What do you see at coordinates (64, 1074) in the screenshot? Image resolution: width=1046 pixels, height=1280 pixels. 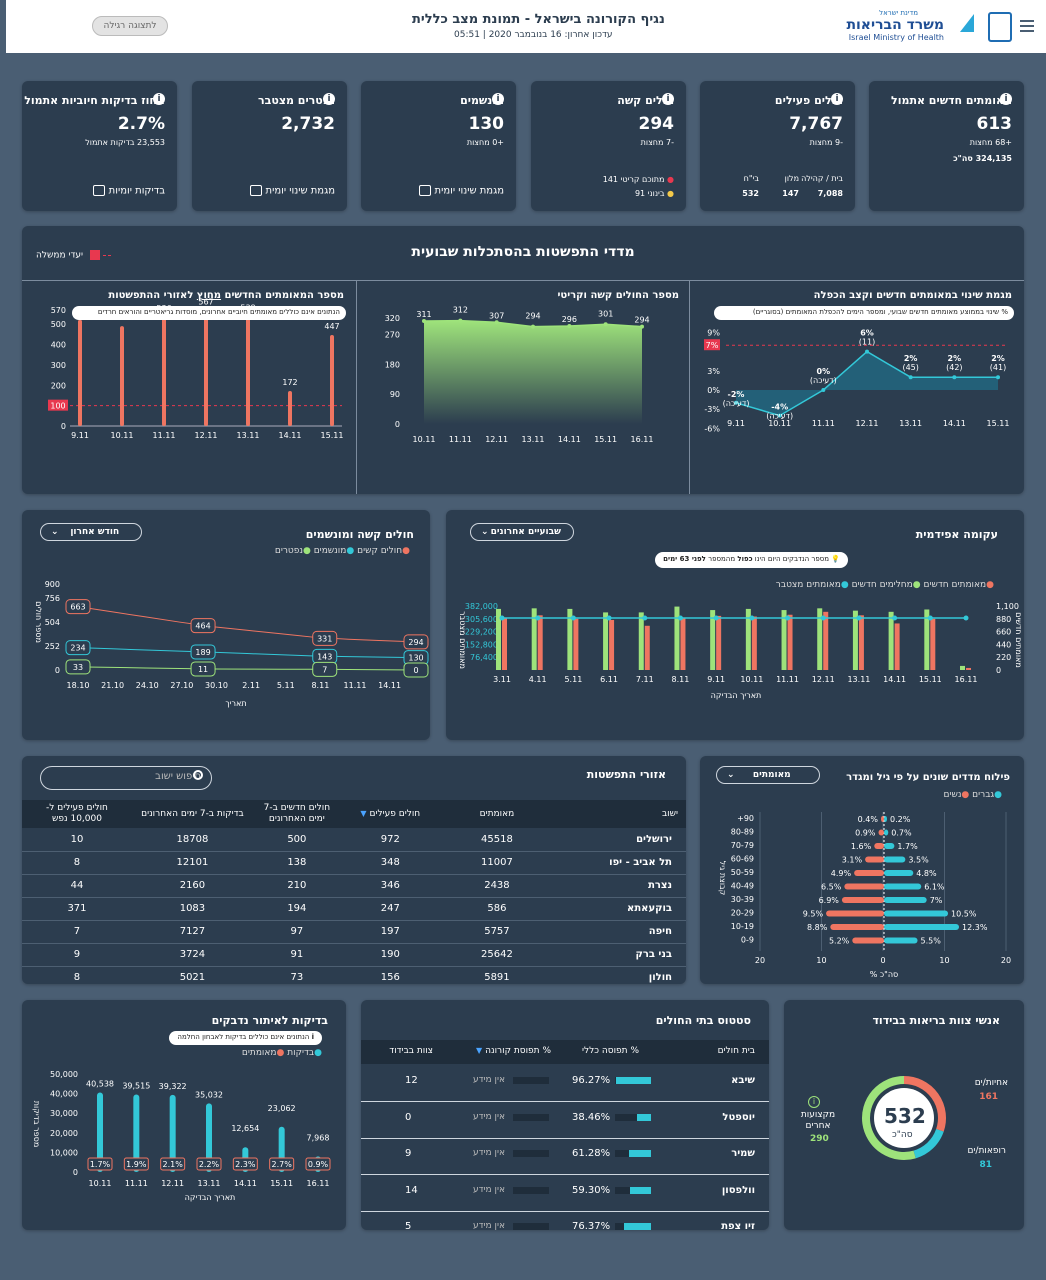 I see `y-tick: 50,000` at bounding box center [64, 1074].